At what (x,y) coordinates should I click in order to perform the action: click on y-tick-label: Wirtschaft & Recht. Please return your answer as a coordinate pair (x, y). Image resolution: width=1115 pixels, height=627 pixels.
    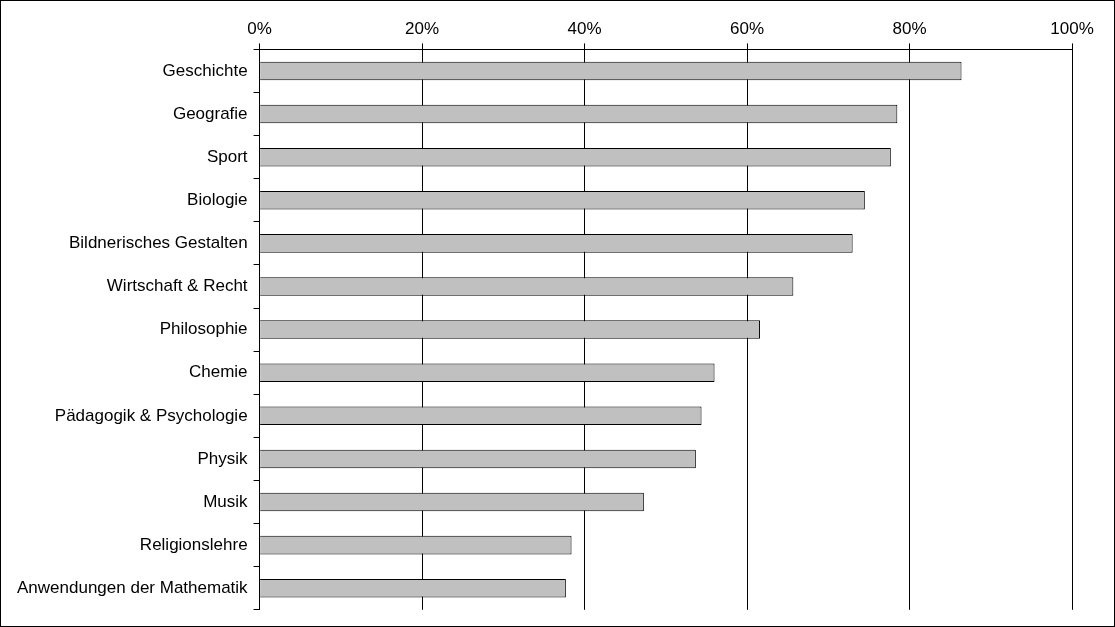
    Looking at the image, I should click on (177, 286).